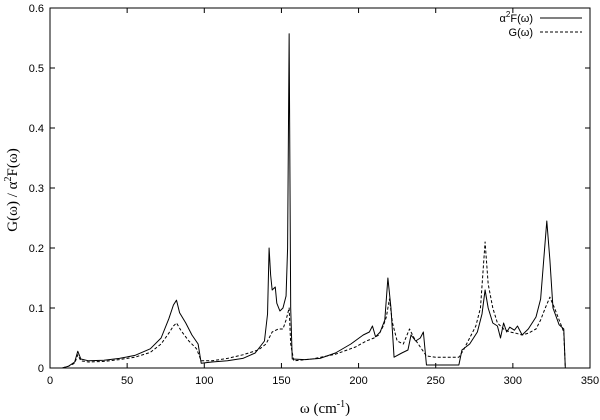  What do you see at coordinates (50, 381) in the screenshot?
I see `x-tick-label: 0` at bounding box center [50, 381].